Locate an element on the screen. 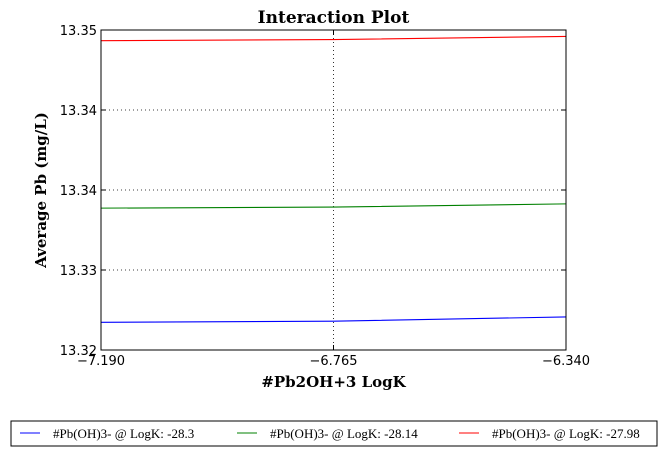  legend-label-1: #Pb(OH)3- @ LogK: -28.3 is located at coordinates (123, 433).